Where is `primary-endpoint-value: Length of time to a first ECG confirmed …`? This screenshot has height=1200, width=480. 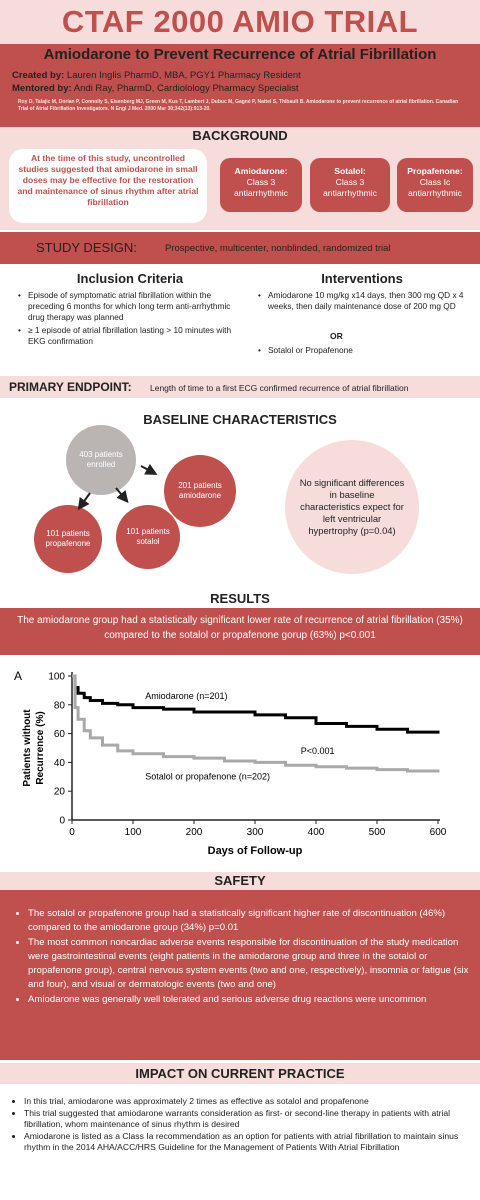 primary-endpoint-value: Length of time to a first ECG confirmed … is located at coordinates (279, 388).